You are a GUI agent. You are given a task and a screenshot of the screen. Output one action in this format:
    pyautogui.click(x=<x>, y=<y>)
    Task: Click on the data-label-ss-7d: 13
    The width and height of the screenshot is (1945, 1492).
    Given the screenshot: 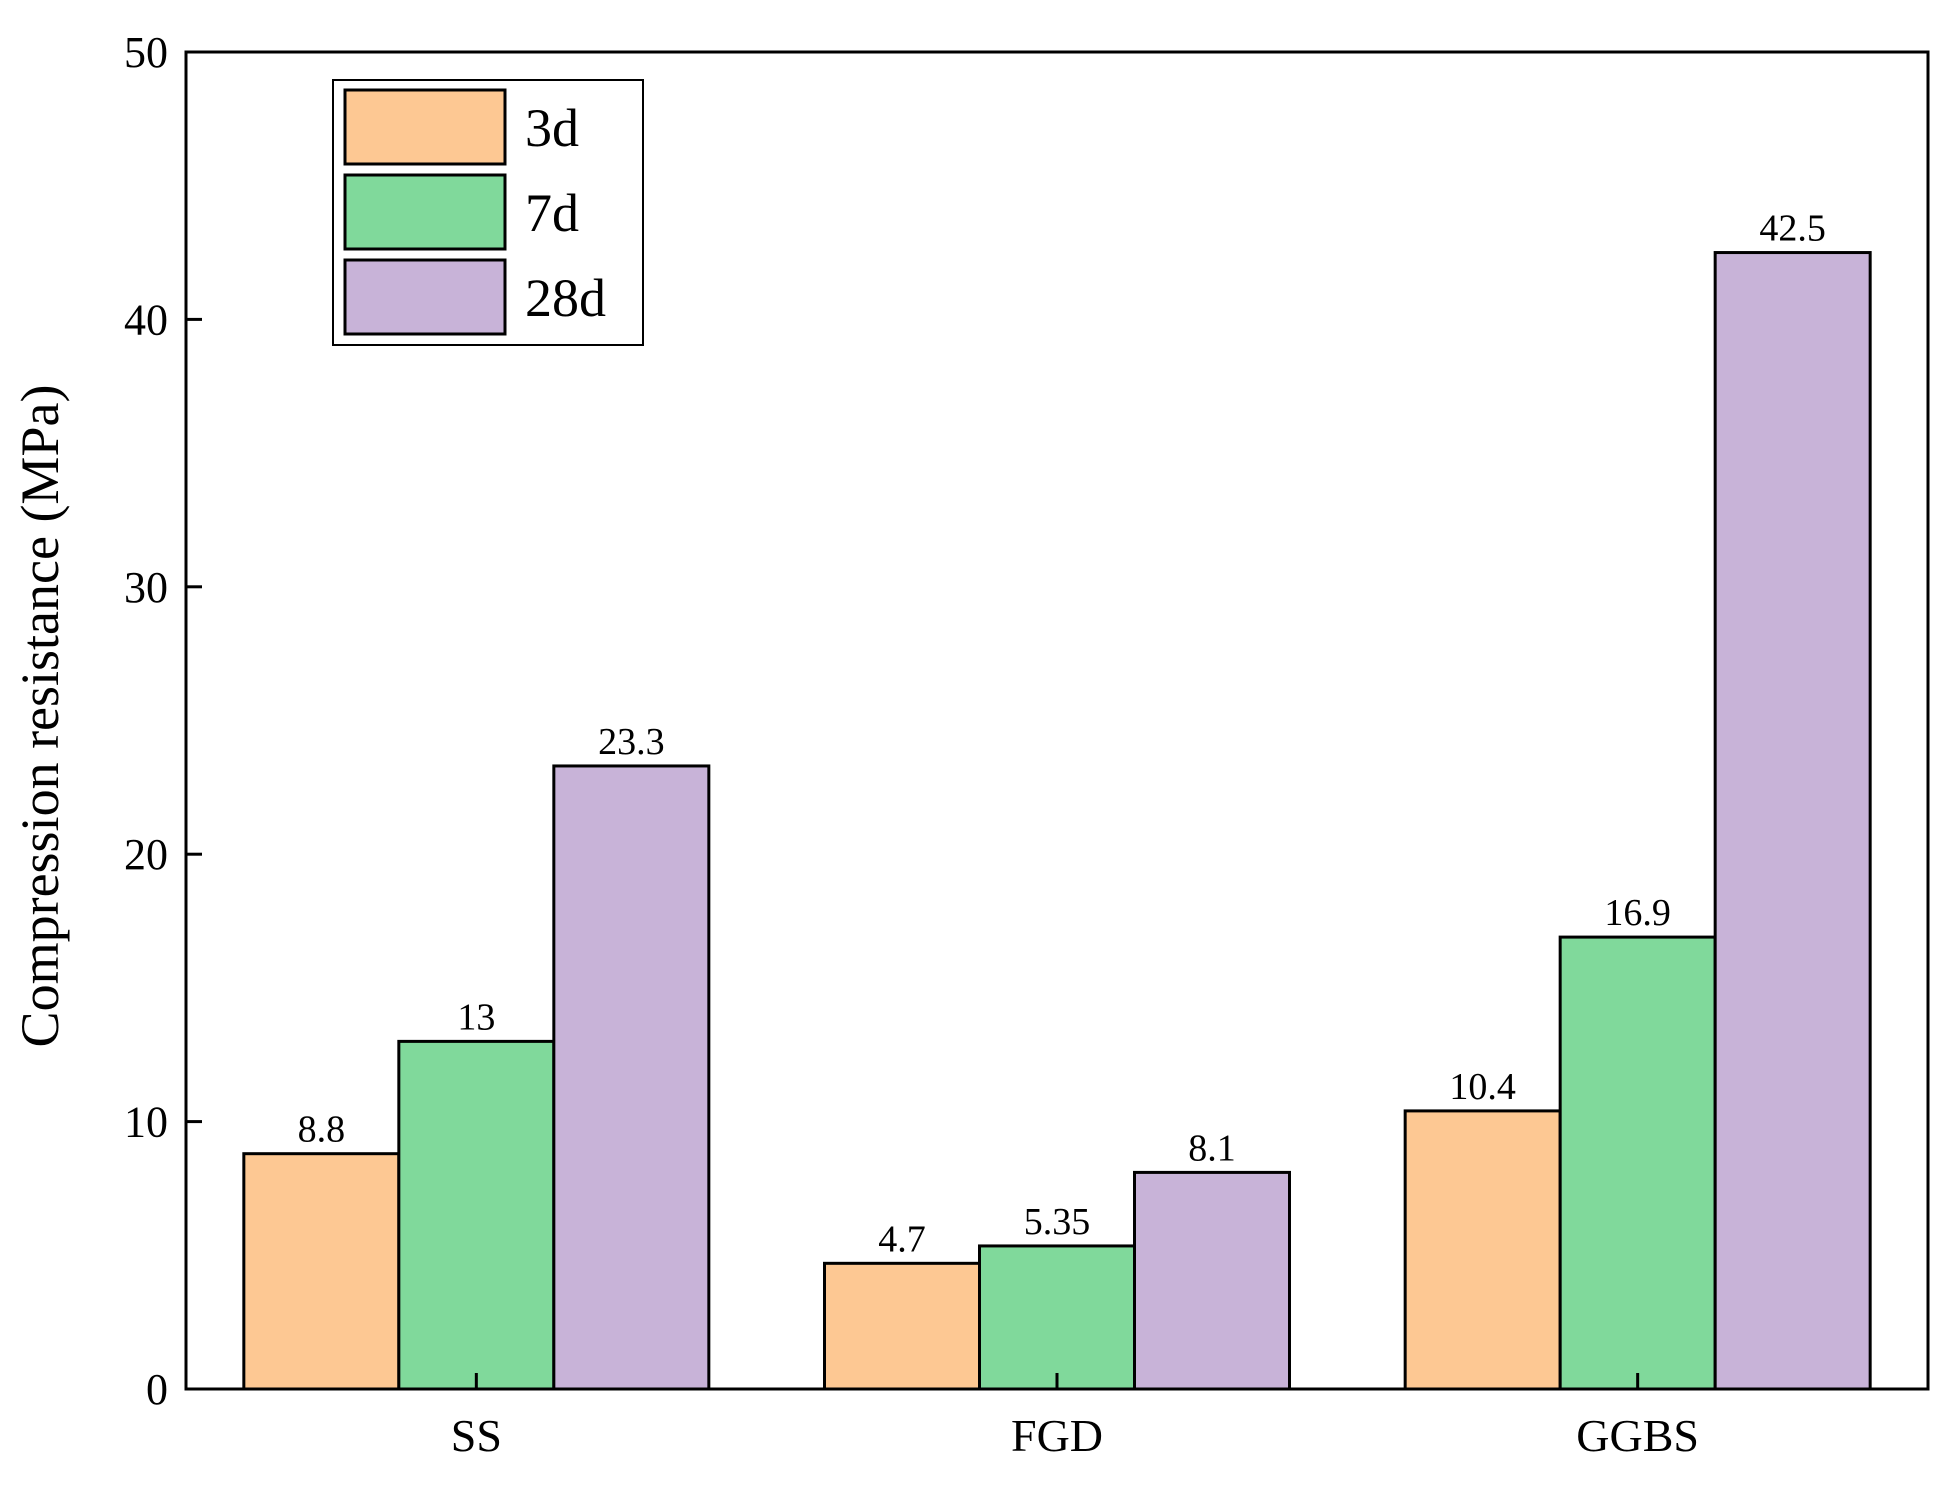 What is the action you would take?
    pyautogui.click(x=476, y=1017)
    